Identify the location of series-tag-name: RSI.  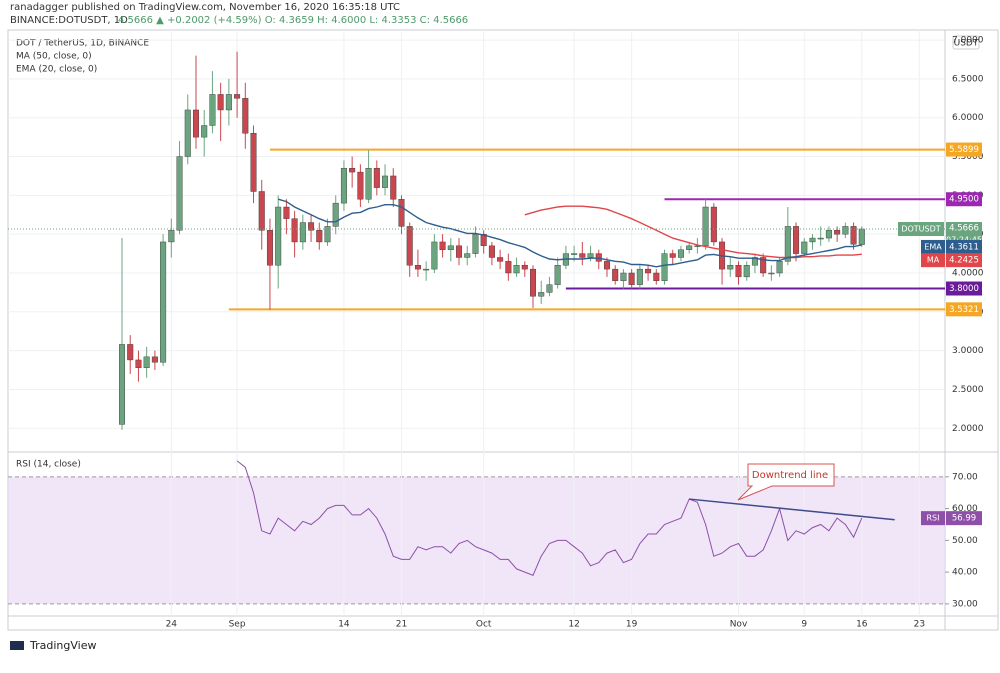
(933, 518).